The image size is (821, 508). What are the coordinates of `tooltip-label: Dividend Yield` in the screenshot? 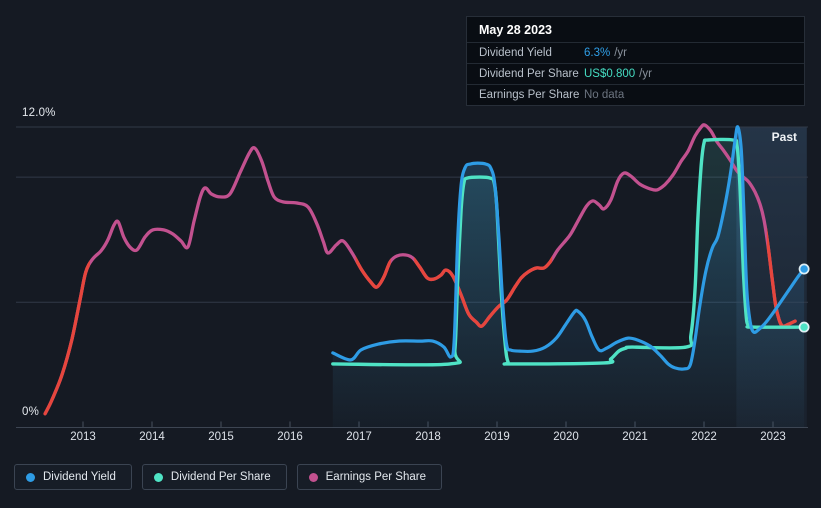 It's located at (515, 53).